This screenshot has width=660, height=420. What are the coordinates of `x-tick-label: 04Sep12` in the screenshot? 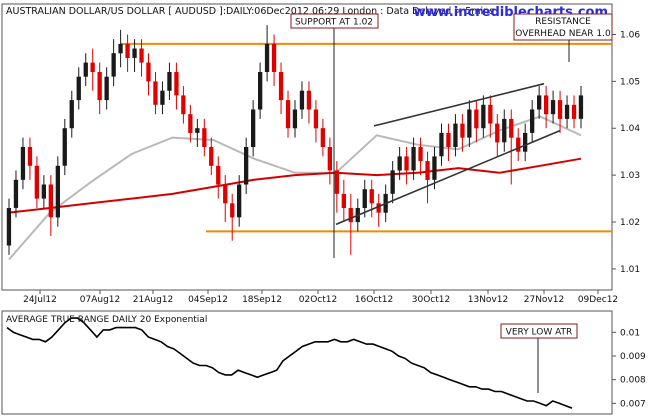 It's located at (208, 300).